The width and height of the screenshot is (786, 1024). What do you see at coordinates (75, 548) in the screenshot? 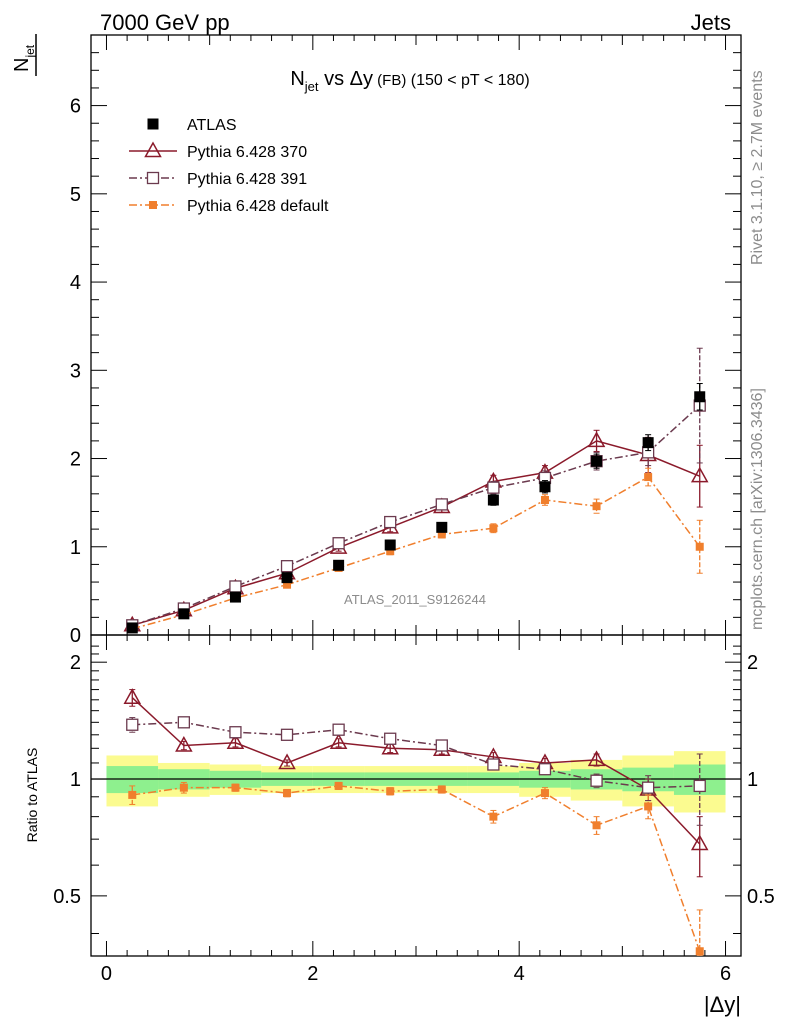
I see `main-ytick-label: 1` at bounding box center [75, 548].